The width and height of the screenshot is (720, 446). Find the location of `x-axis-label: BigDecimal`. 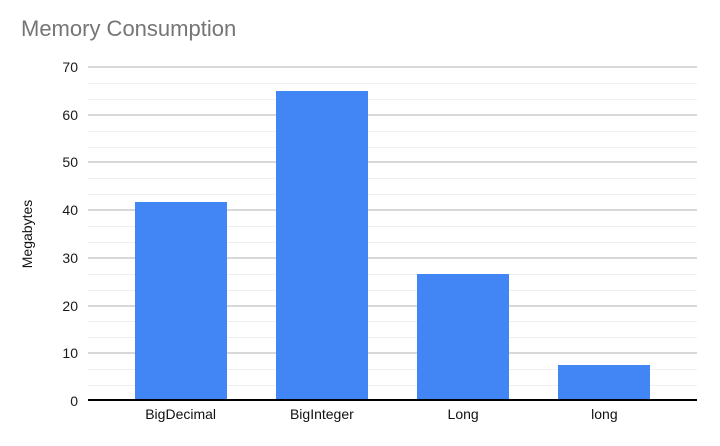

x-axis-label: BigDecimal is located at coordinates (181, 414).